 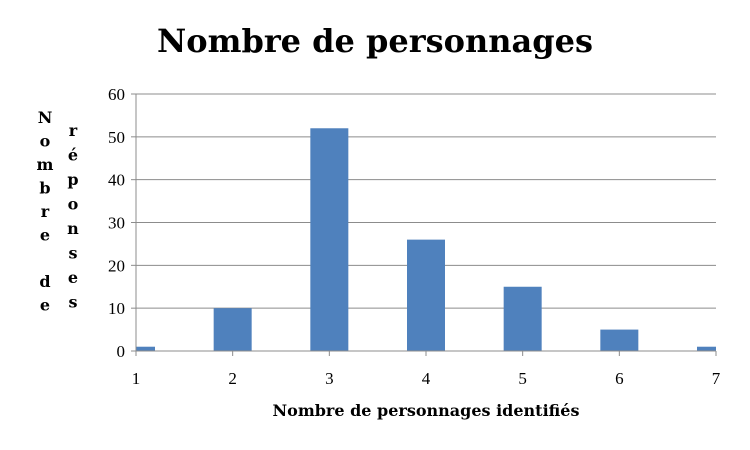 What do you see at coordinates (116, 308) in the screenshot?
I see `y-tick-label: 10` at bounding box center [116, 308].